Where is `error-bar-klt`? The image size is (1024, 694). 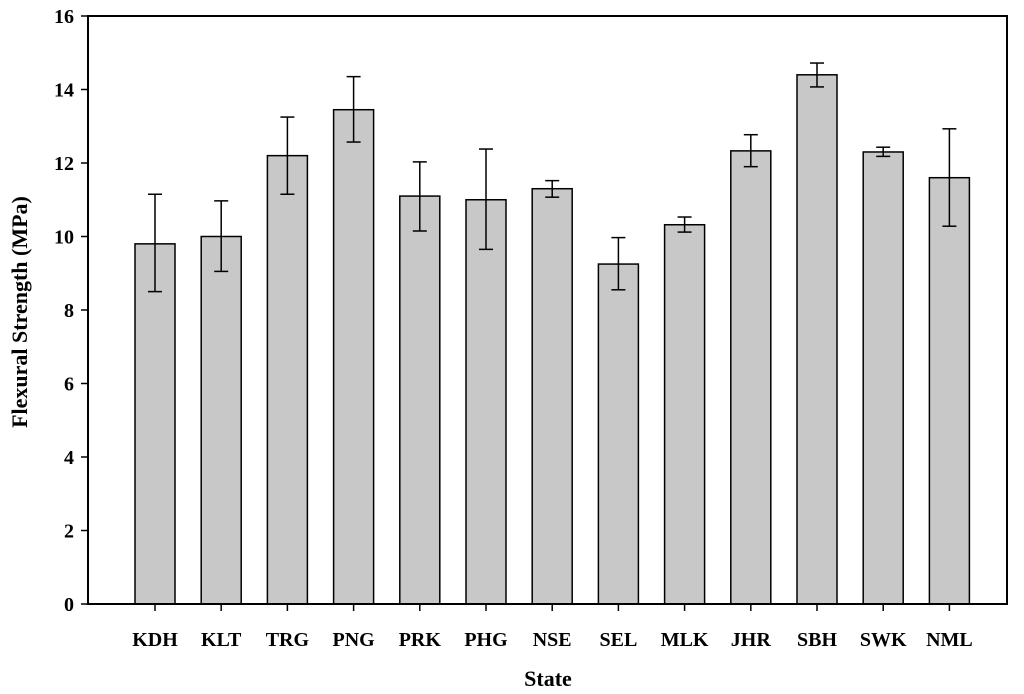 error-bar-klt is located at coordinates (221, 236).